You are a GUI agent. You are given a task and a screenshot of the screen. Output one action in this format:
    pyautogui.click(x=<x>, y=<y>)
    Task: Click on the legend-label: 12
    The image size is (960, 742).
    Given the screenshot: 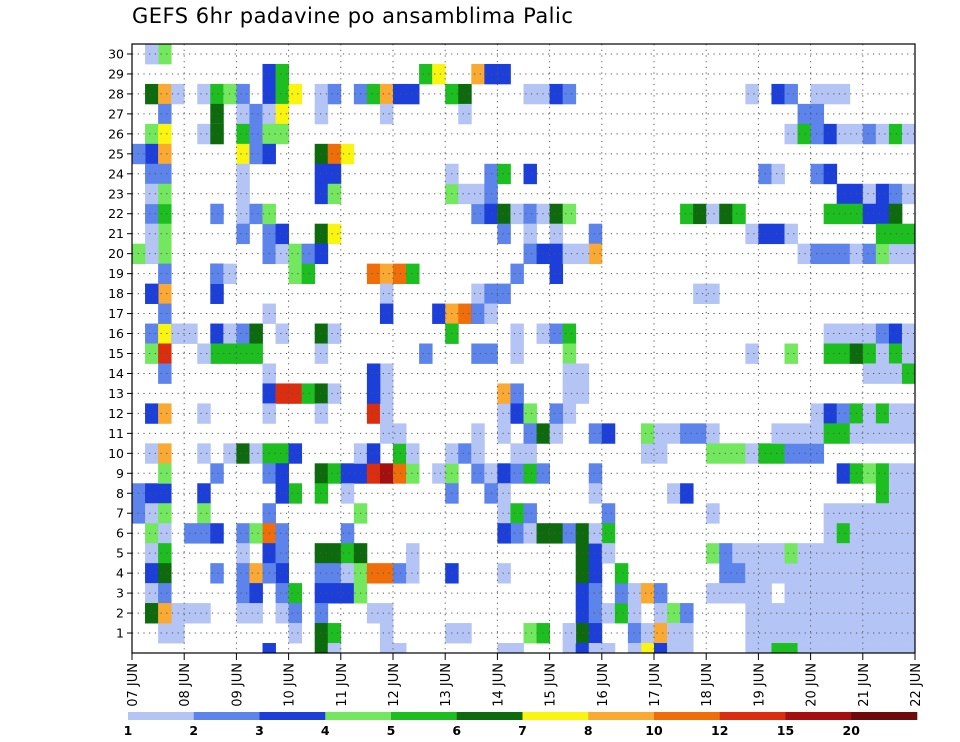 What is the action you would take?
    pyautogui.click(x=719, y=730)
    